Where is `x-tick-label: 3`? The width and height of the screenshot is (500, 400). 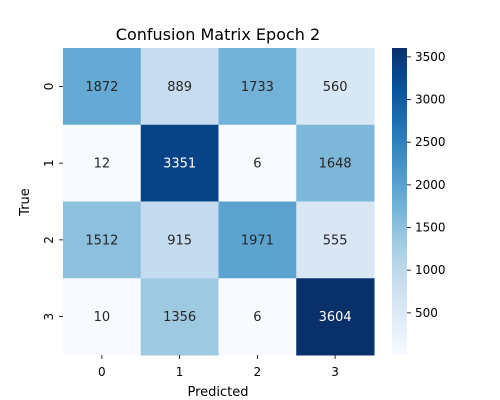
x-tick-label: 3 is located at coordinates (335, 372).